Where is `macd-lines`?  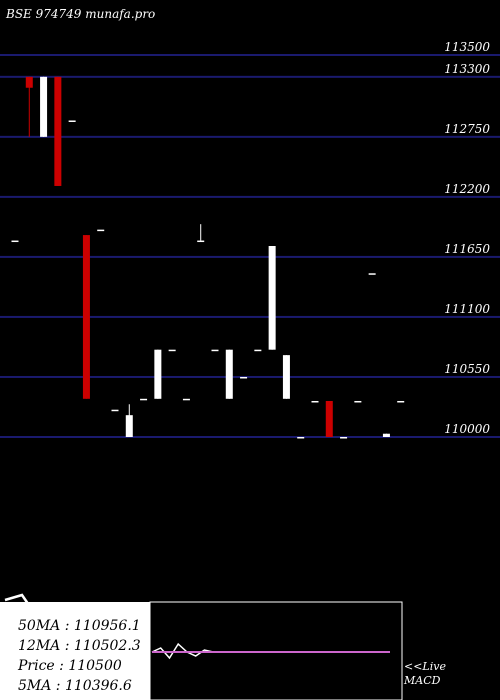 macd-lines is located at coordinates (270, 651).